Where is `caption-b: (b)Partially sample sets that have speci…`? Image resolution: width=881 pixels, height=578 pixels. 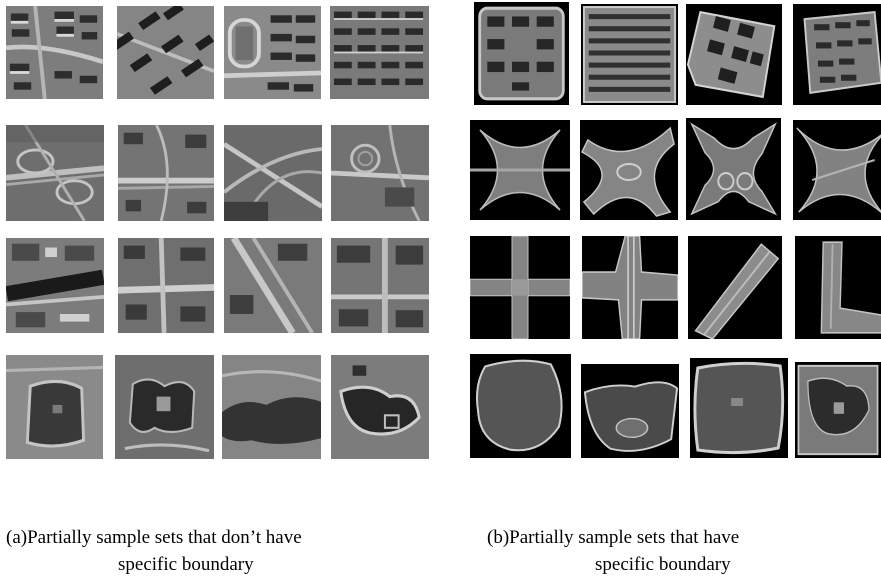
caption-b: (b)Partially sample sets that have speci… is located at coordinates (682, 551).